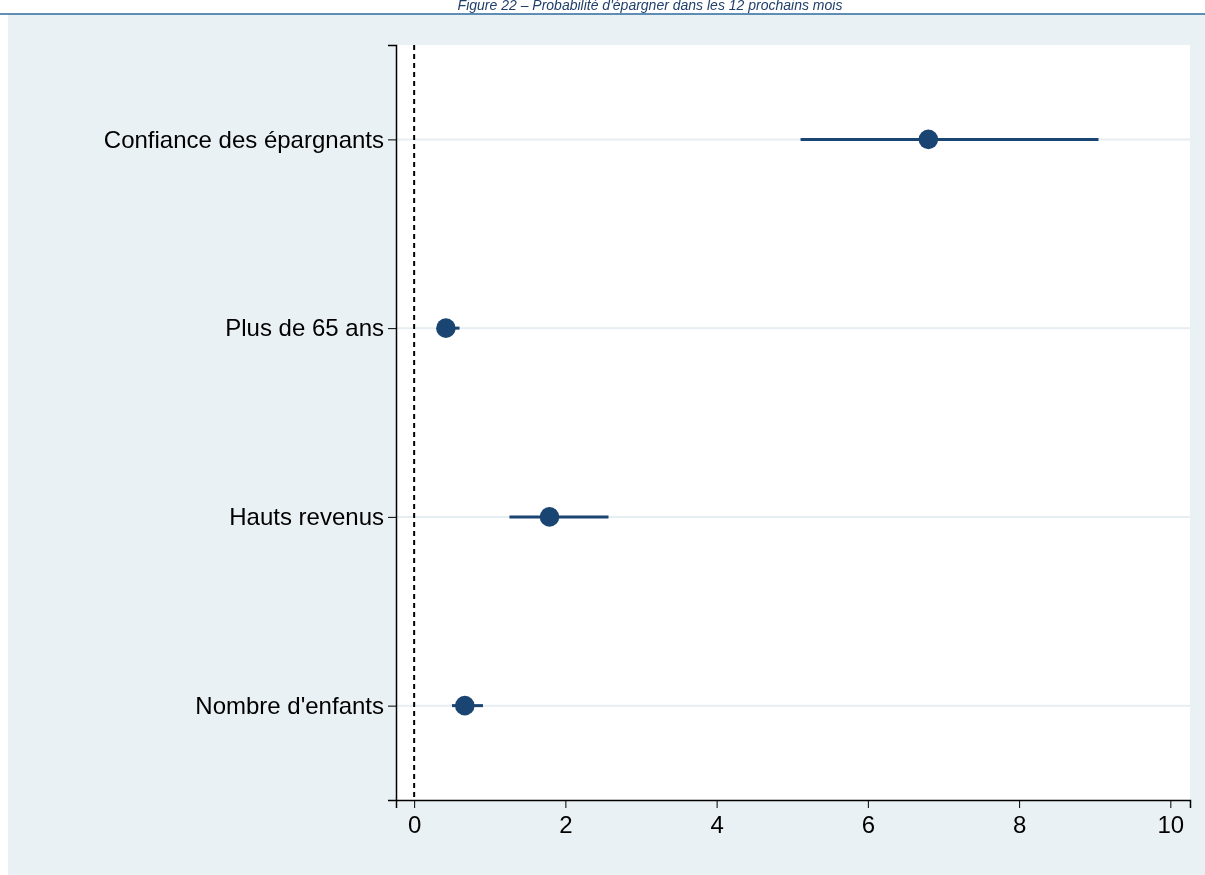 This screenshot has width=1205, height=875. I want to click on y-tick-label: Confiance des épargnants, so click(243, 139).